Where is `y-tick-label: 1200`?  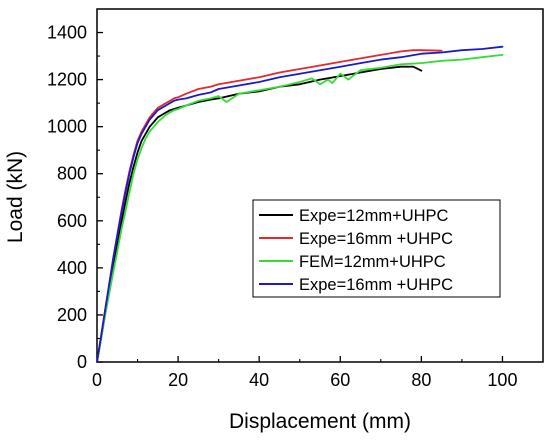 y-tick-label: 1200 is located at coordinates (67, 80).